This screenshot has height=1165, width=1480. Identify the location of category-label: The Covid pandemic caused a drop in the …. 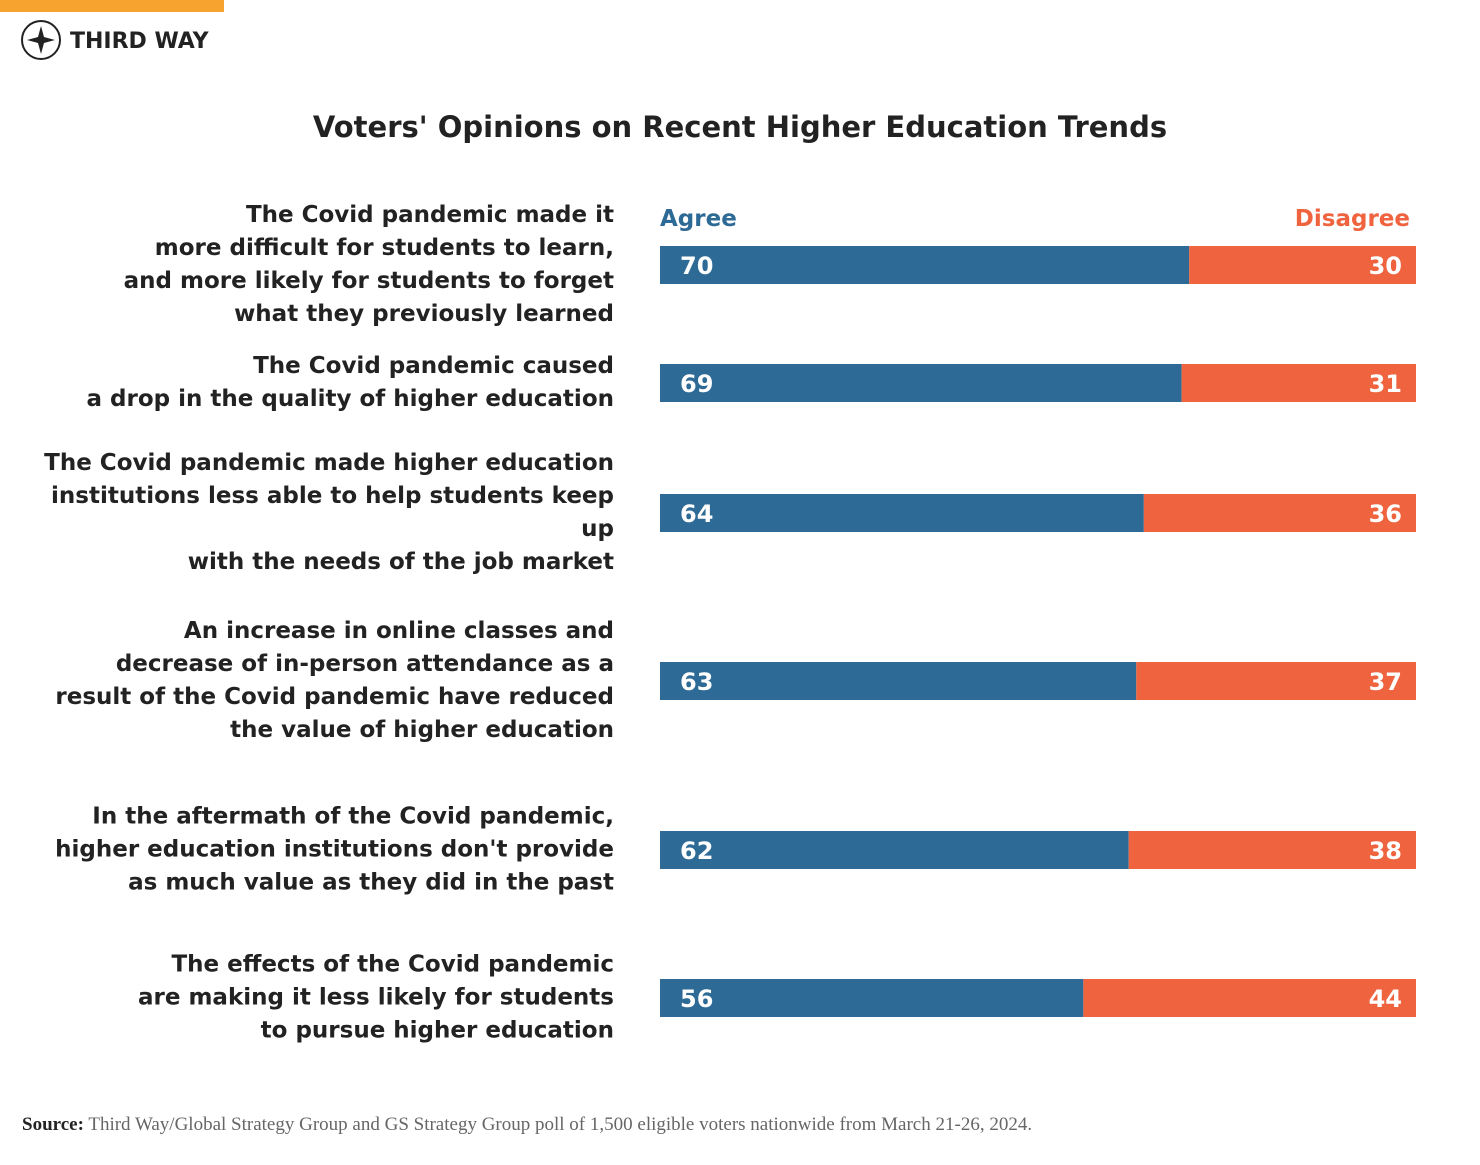
(350, 382).